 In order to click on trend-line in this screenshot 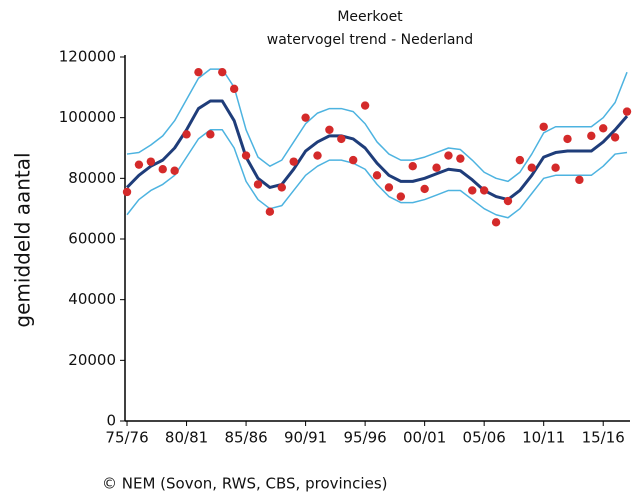, I will do `click(377, 174)`.